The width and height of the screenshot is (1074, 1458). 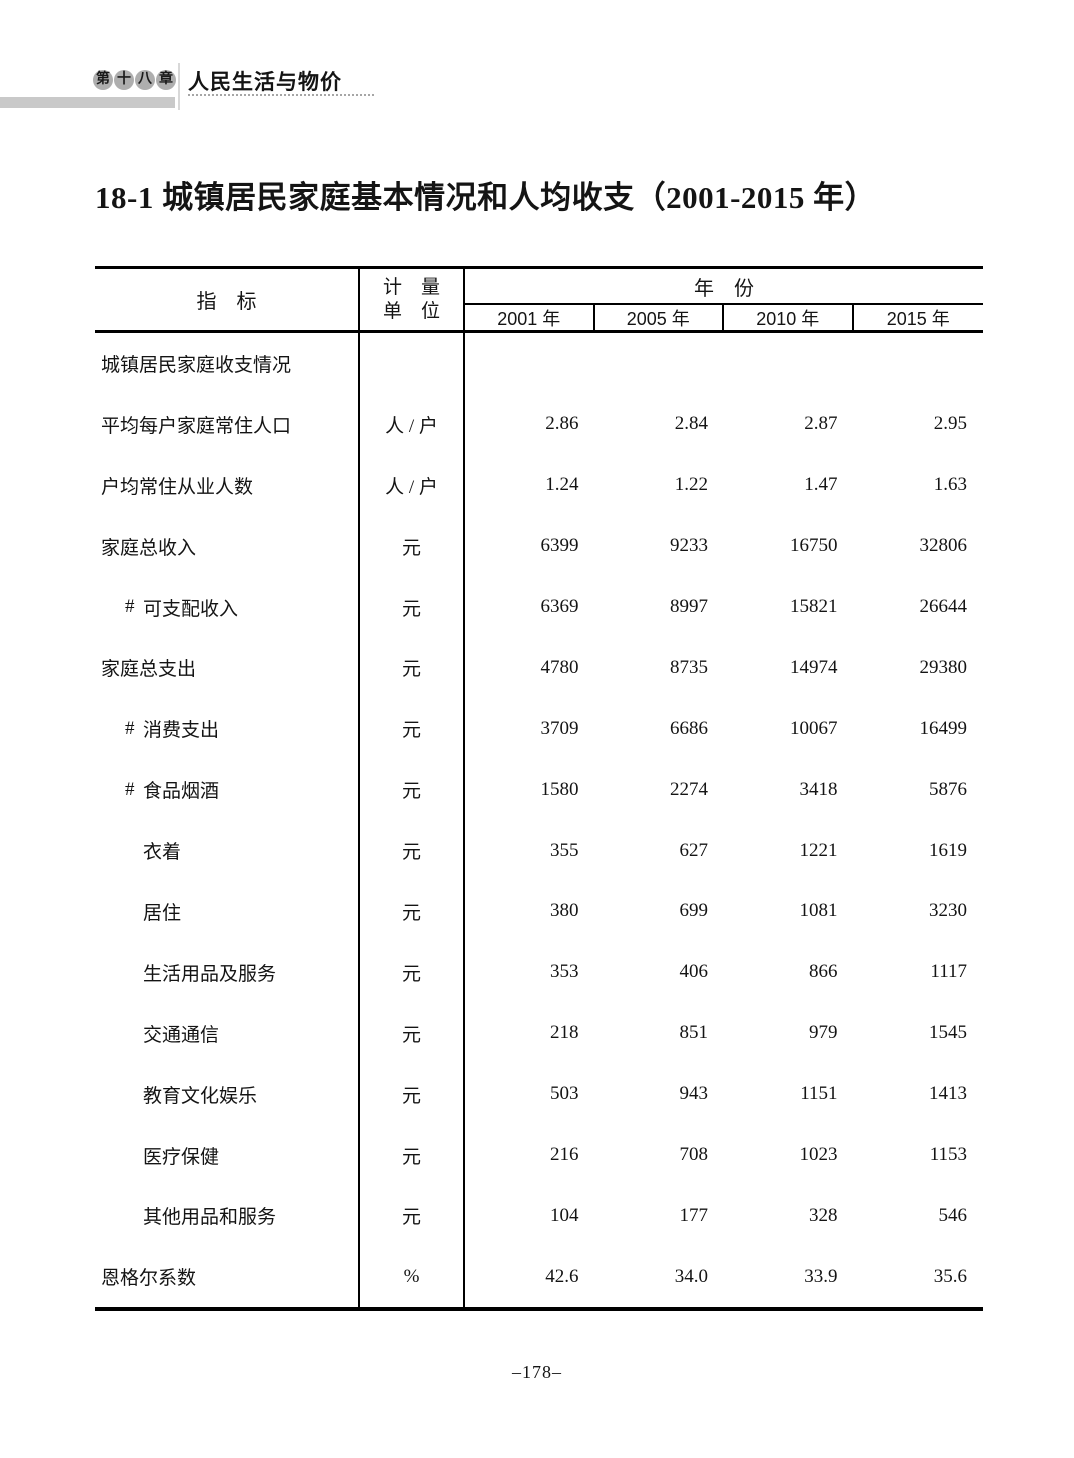 I want to click on table-header: 指 标 计 量 单 位 年 份 2001 年 2005 年 2010 年 2015 年, so click(x=539, y=299).